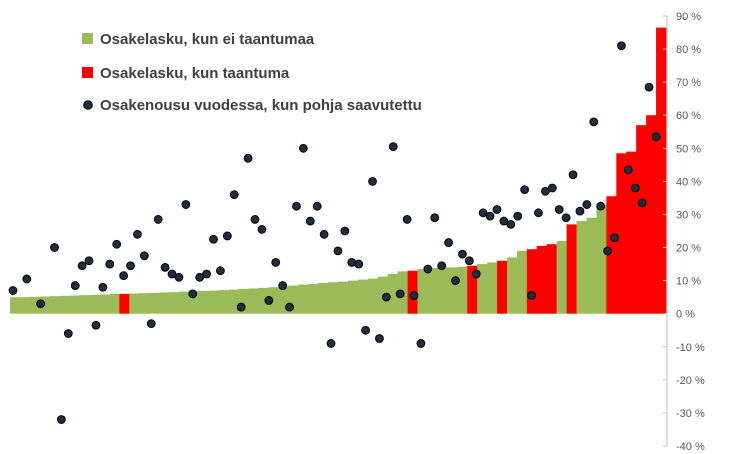  I want to click on y-tick-label: 60 %, so click(688, 116).